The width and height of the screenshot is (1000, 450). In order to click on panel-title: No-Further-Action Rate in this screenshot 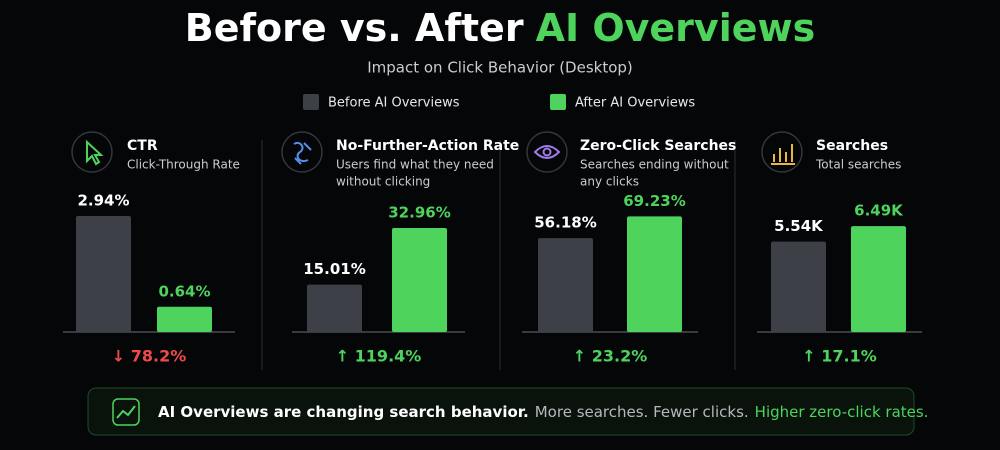, I will do `click(427, 146)`.